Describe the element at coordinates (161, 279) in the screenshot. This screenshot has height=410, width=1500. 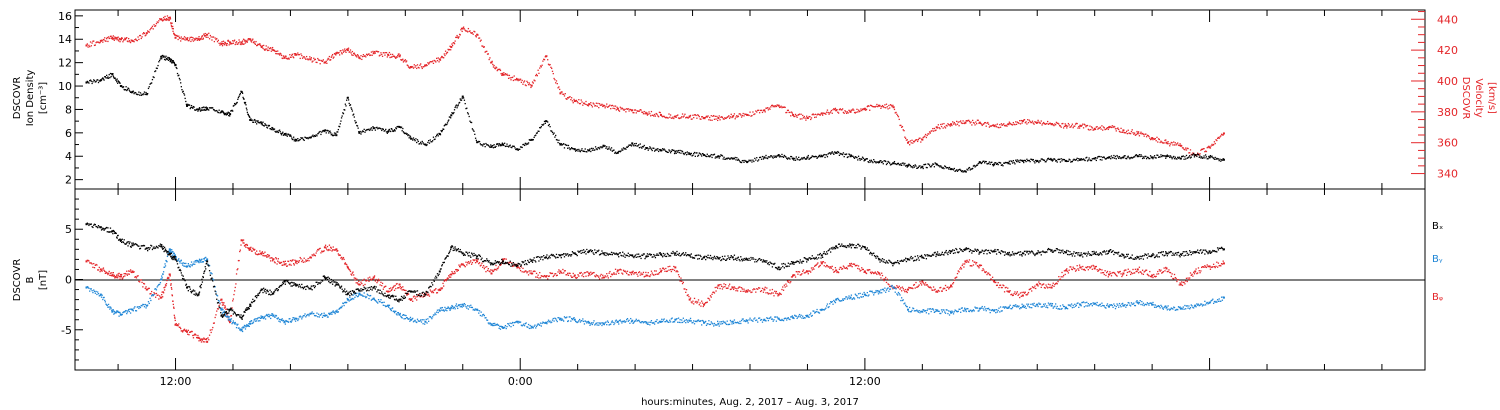
I see `by-point` at that location.